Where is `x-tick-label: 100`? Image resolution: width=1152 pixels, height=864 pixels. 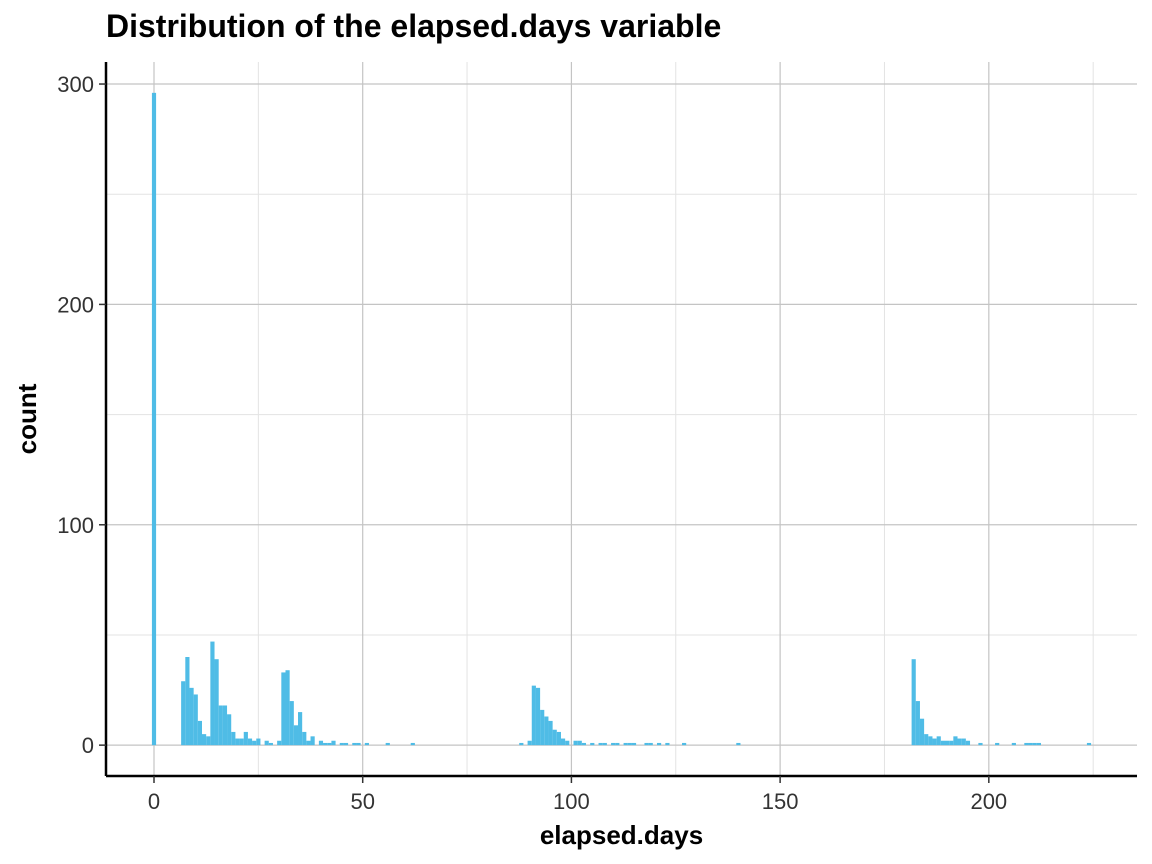 x-tick-label: 100 is located at coordinates (571, 801).